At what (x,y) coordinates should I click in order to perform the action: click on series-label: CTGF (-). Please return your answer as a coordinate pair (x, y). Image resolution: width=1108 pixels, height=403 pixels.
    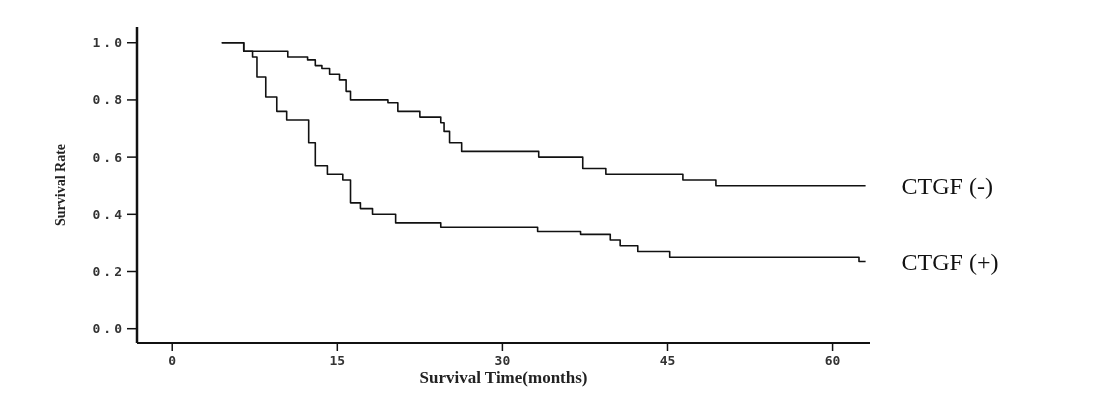
    Looking at the image, I should click on (947, 186).